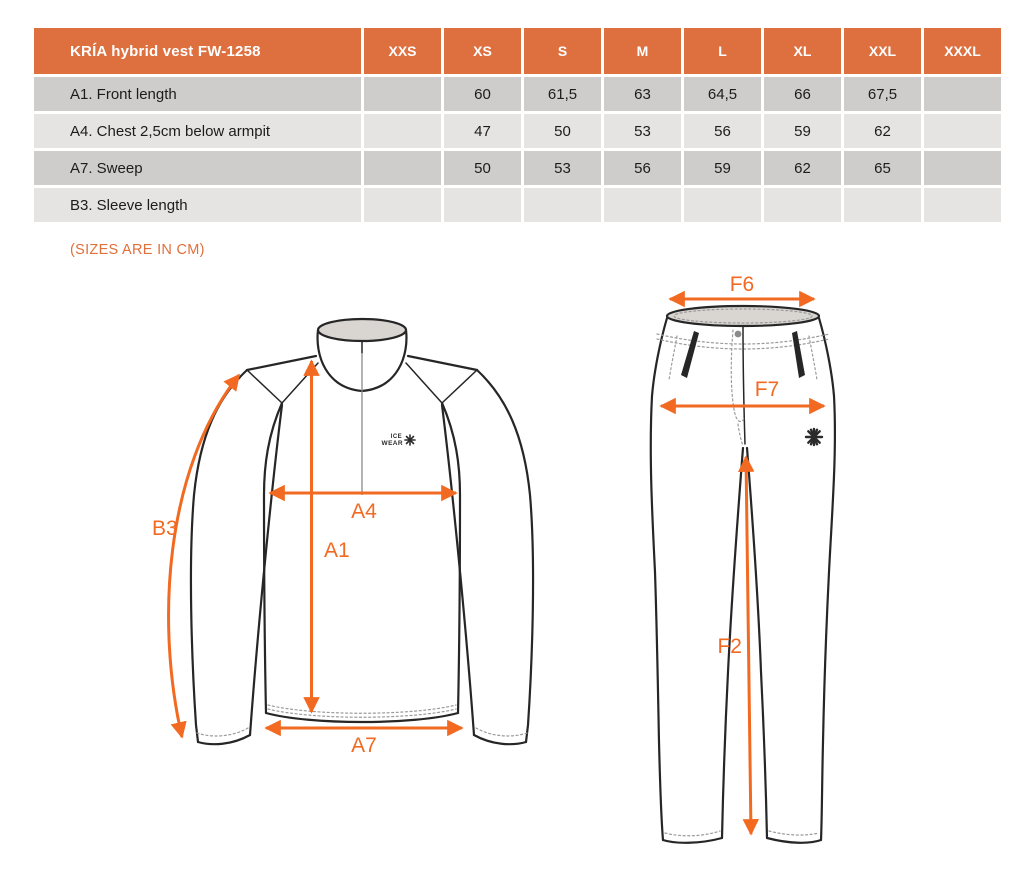 This screenshot has width=1034, height=890. What do you see at coordinates (742, 284) in the screenshot?
I see `label-f6: F6` at bounding box center [742, 284].